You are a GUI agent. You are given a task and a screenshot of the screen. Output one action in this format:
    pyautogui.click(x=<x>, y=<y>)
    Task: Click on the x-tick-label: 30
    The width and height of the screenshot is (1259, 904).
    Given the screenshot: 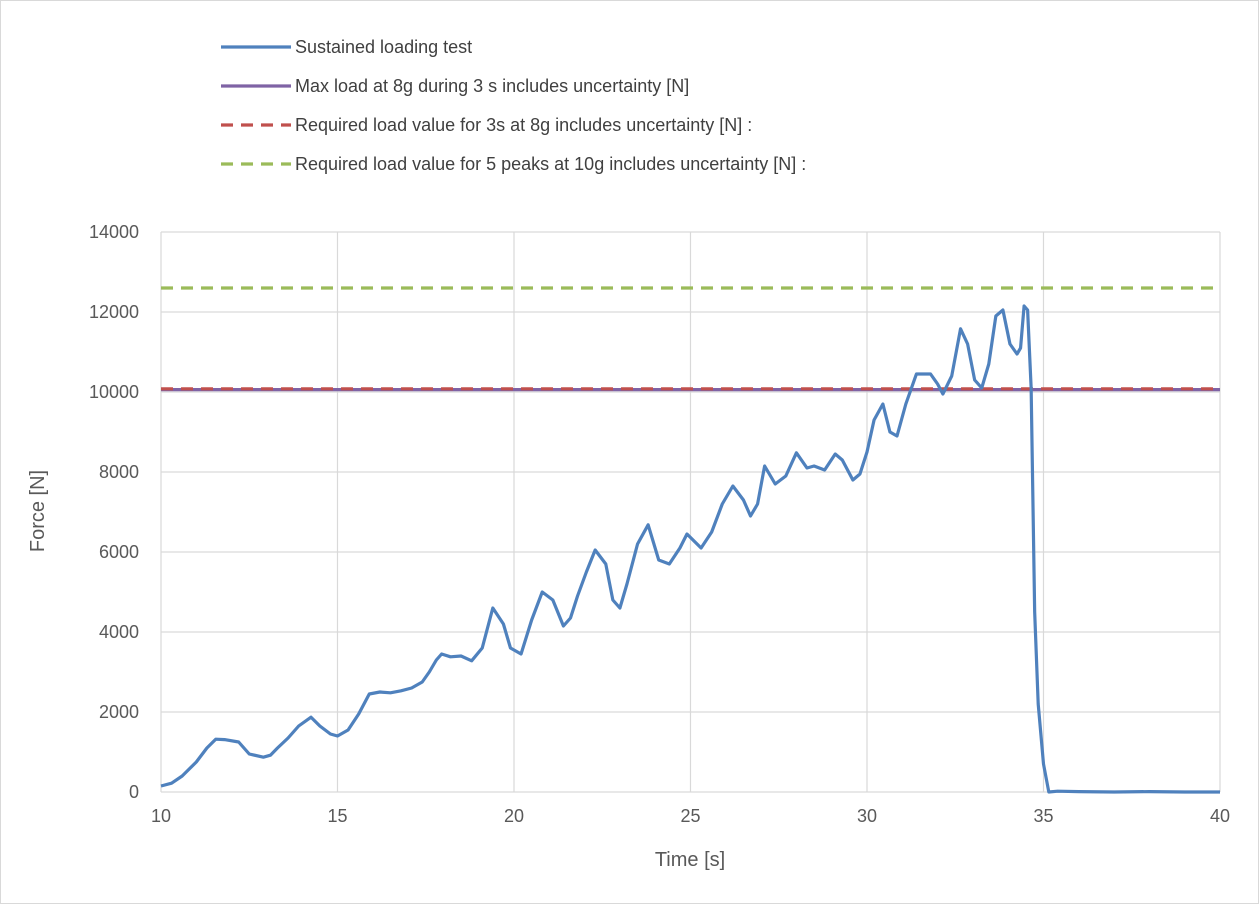 What is the action you would take?
    pyautogui.click(x=867, y=816)
    